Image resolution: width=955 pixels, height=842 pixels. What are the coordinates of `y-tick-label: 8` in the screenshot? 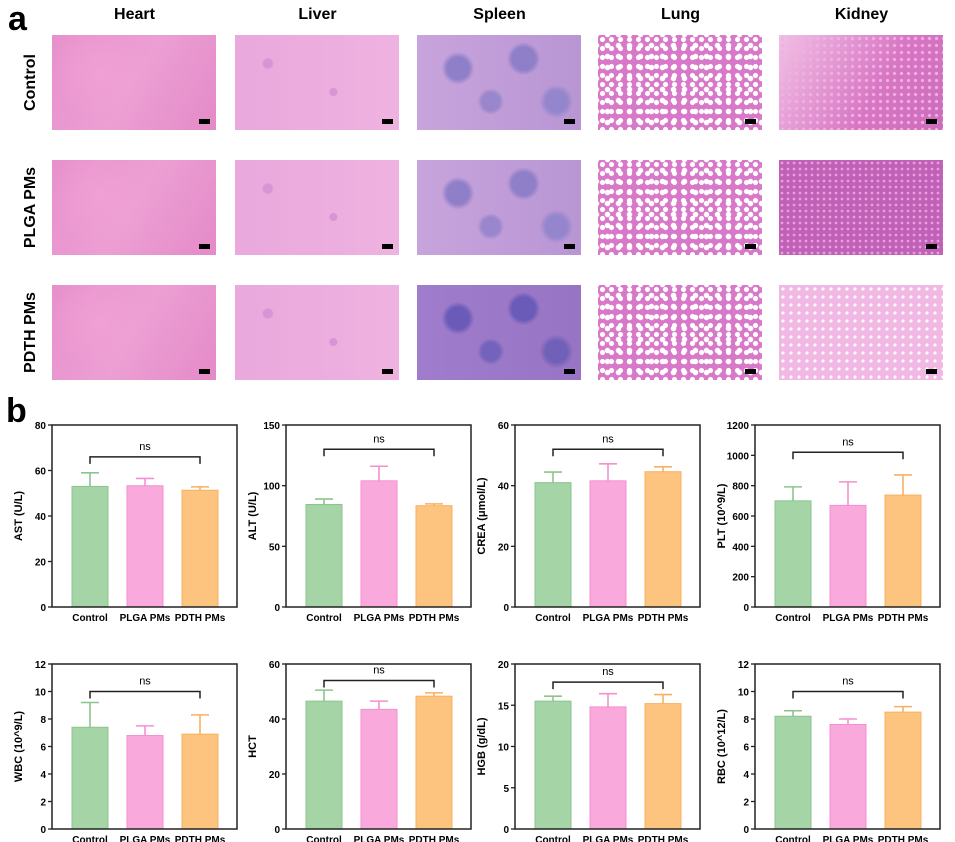 It's located at (43, 720).